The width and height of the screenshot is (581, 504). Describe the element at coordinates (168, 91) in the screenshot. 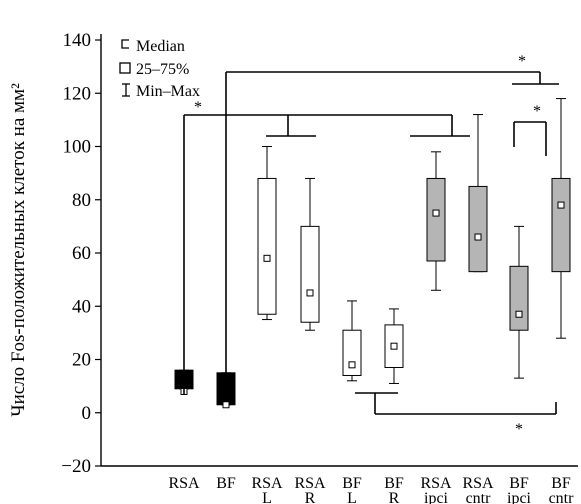

I see `legend-whisker-label: Min–Max` at that location.